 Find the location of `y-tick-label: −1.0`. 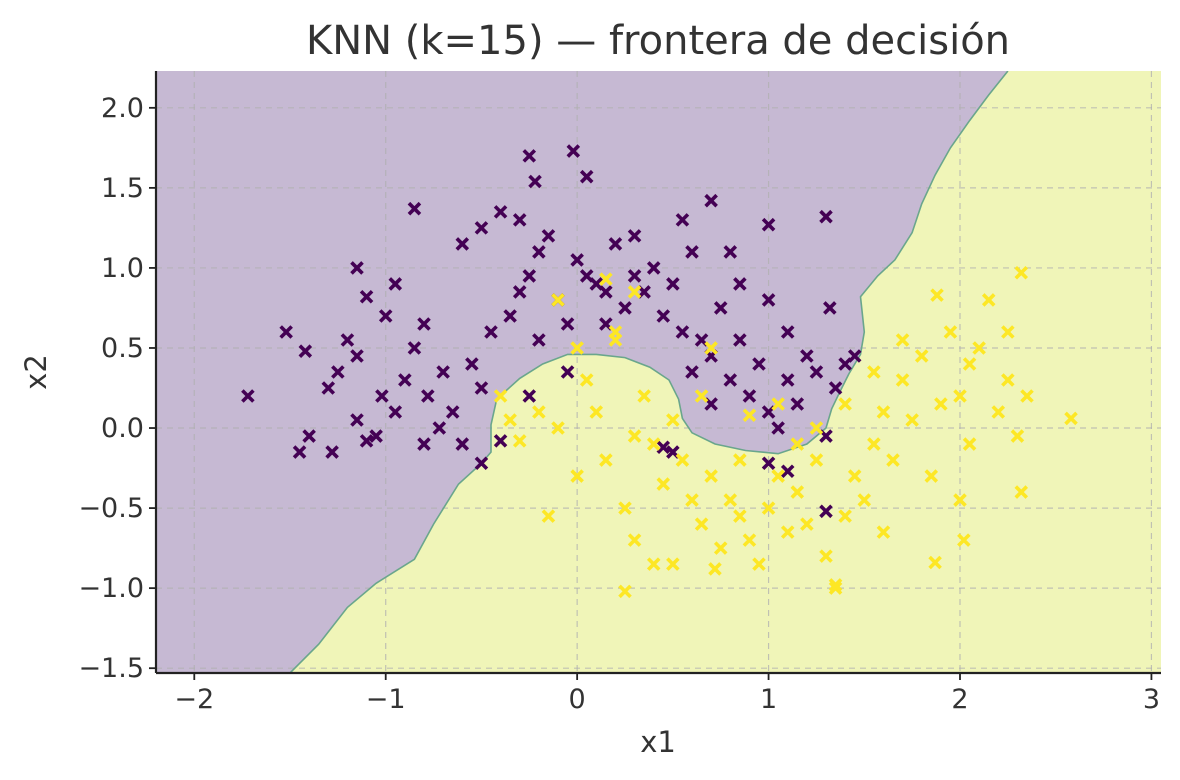

y-tick-label: −1.0 is located at coordinates (111, 588).